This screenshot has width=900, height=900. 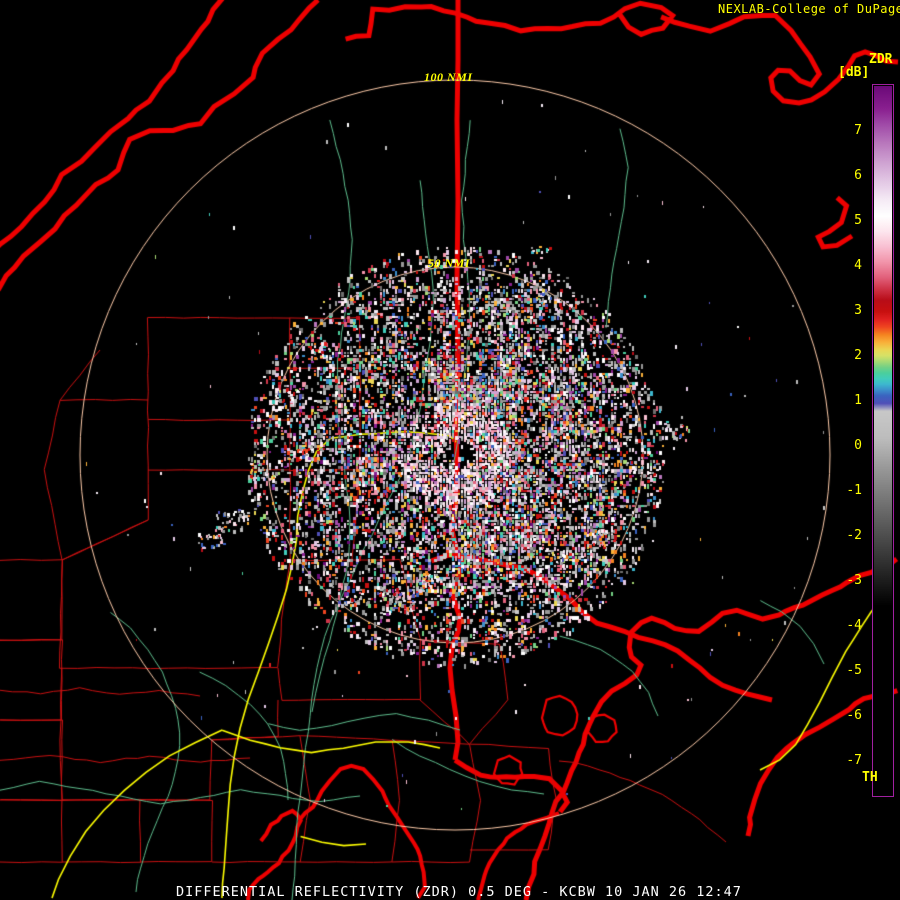 What do you see at coordinates (858, 355) in the screenshot?
I see `colorbar-tick-5: 2` at bounding box center [858, 355].